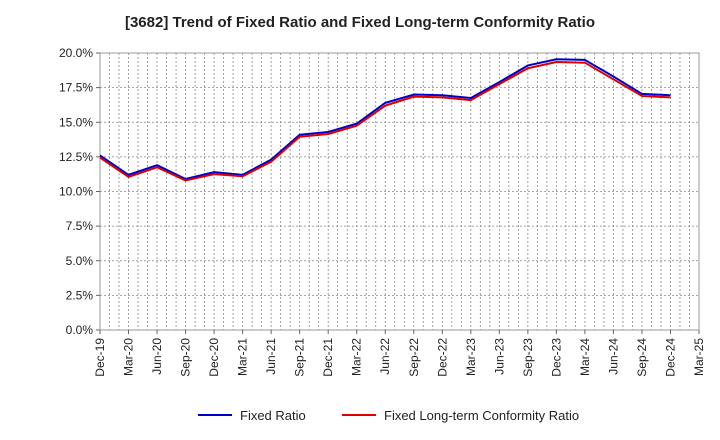 The image size is (720, 440). I want to click on x-tick-label: Mar-25, so click(699, 357).